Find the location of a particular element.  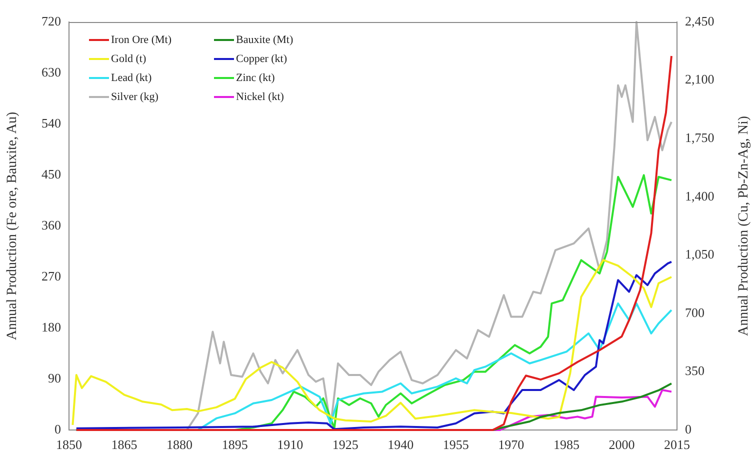

x-tick-label: 1985 is located at coordinates (566, 444).